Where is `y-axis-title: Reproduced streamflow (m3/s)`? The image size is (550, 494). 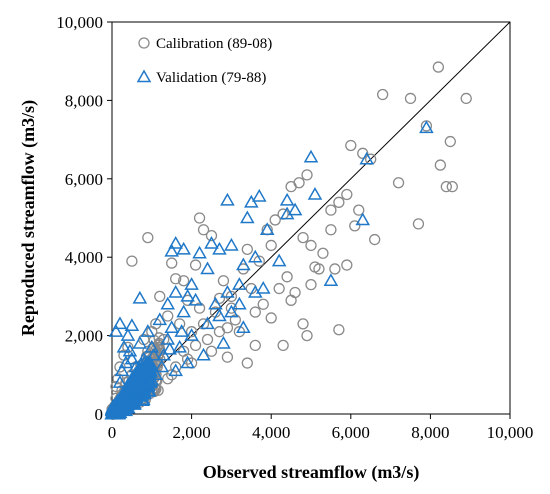
y-axis-title: Reproduced streamflow (m3/s) is located at coordinates (28, 218).